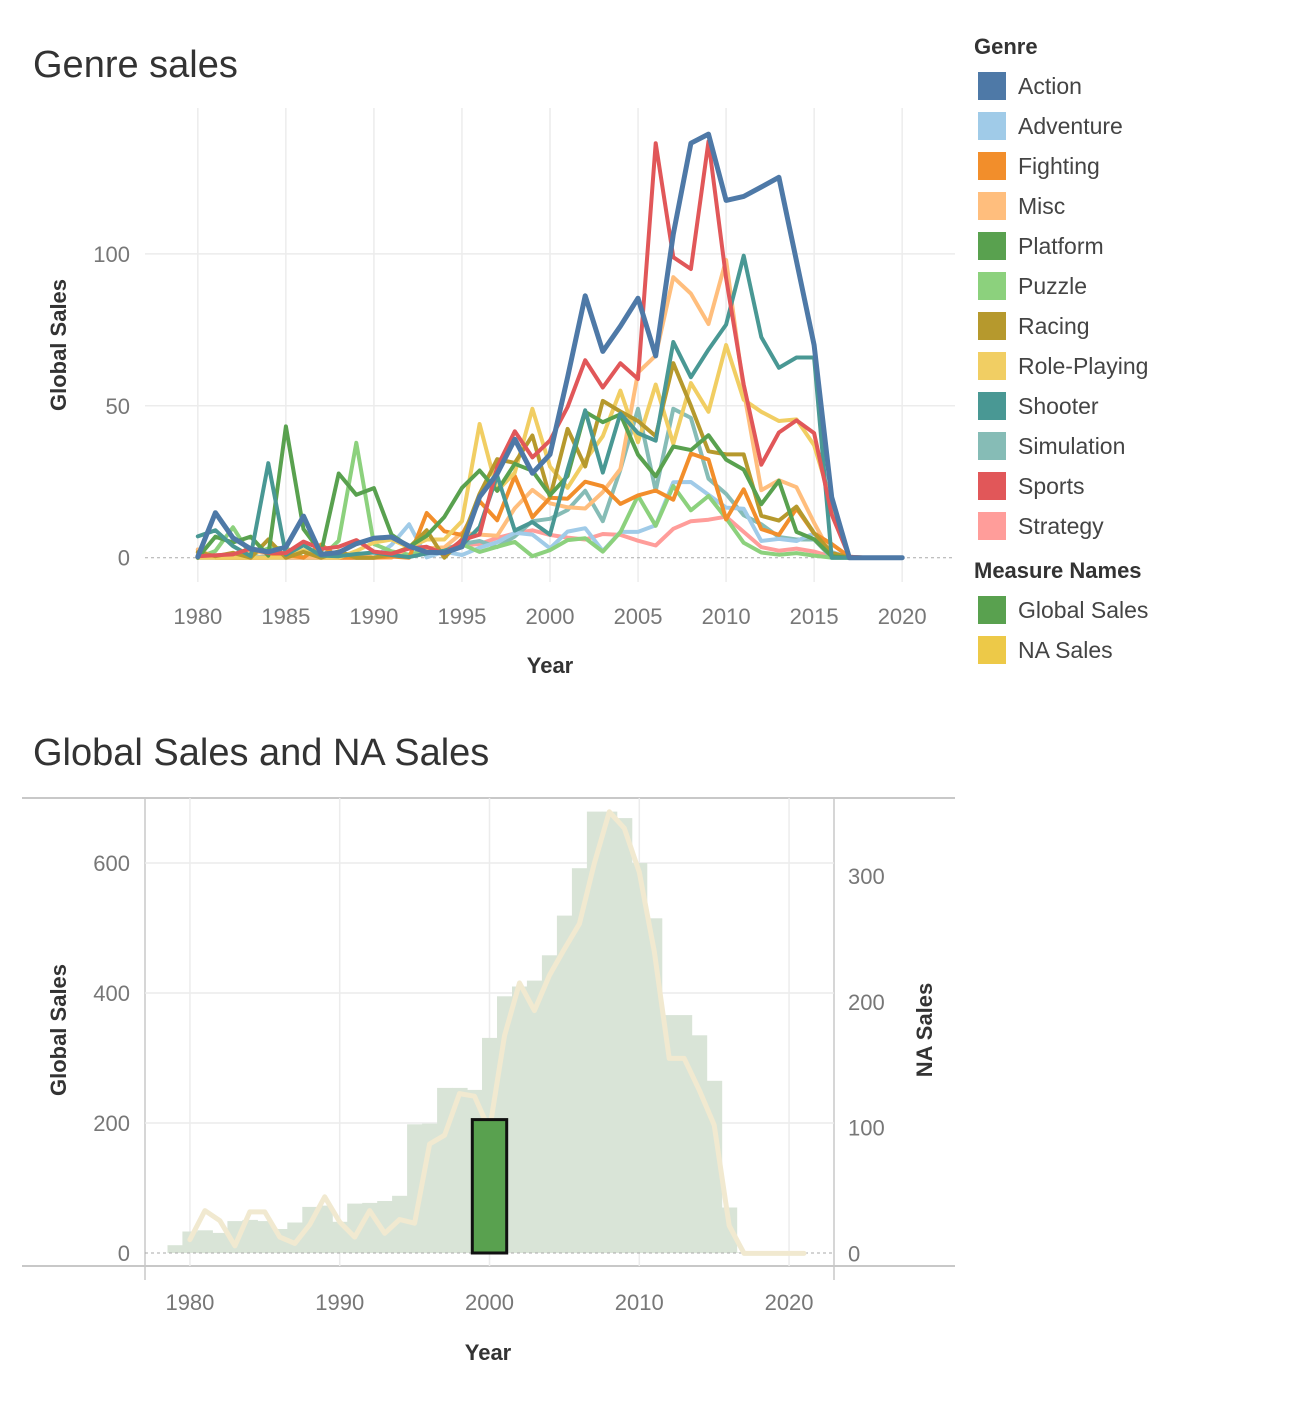 This screenshot has height=1406, width=1298. Describe the element at coordinates (111, 993) in the screenshot. I see `y-tick-label: 400` at that location.